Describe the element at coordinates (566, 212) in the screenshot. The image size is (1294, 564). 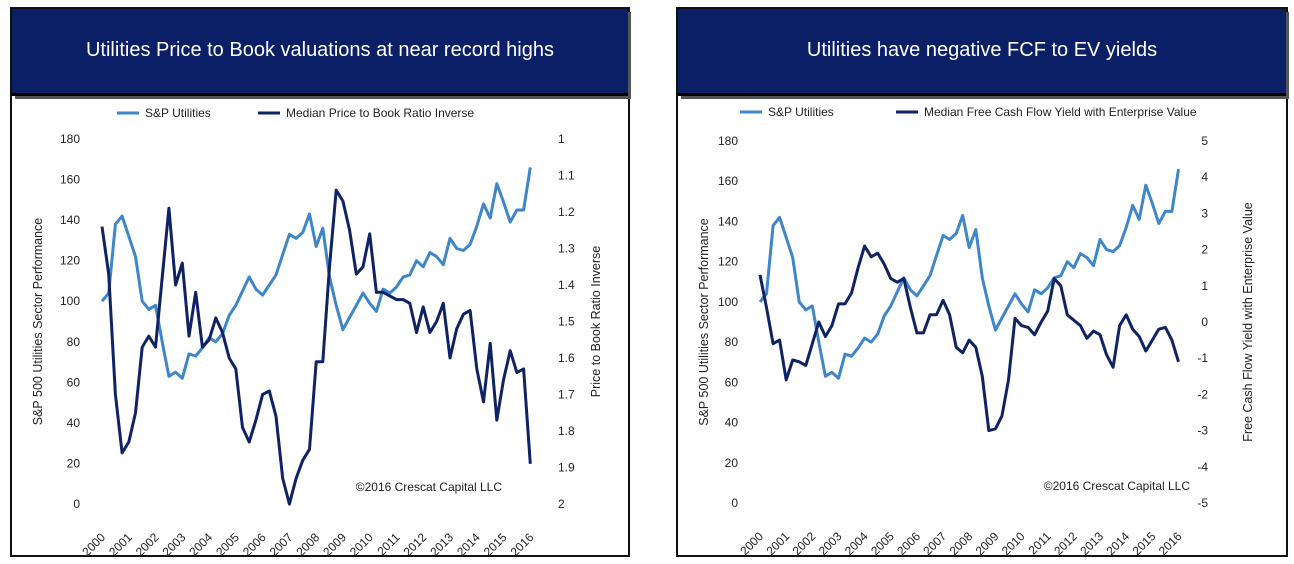
I see `y2-tick-label: 1.2` at that location.